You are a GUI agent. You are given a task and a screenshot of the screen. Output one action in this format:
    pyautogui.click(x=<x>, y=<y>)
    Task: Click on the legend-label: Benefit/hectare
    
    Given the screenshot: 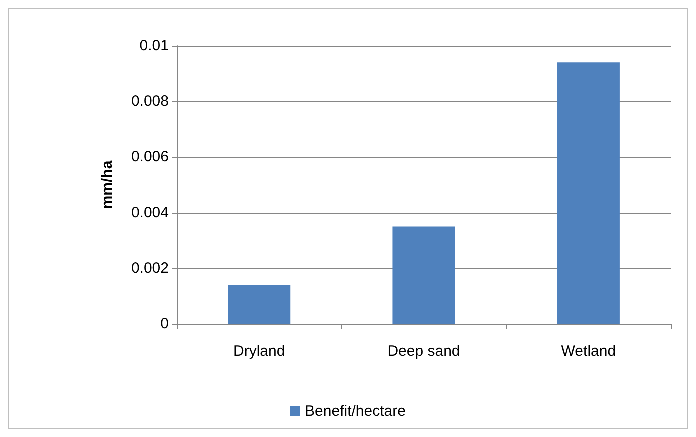 What is the action you would take?
    pyautogui.click(x=355, y=411)
    